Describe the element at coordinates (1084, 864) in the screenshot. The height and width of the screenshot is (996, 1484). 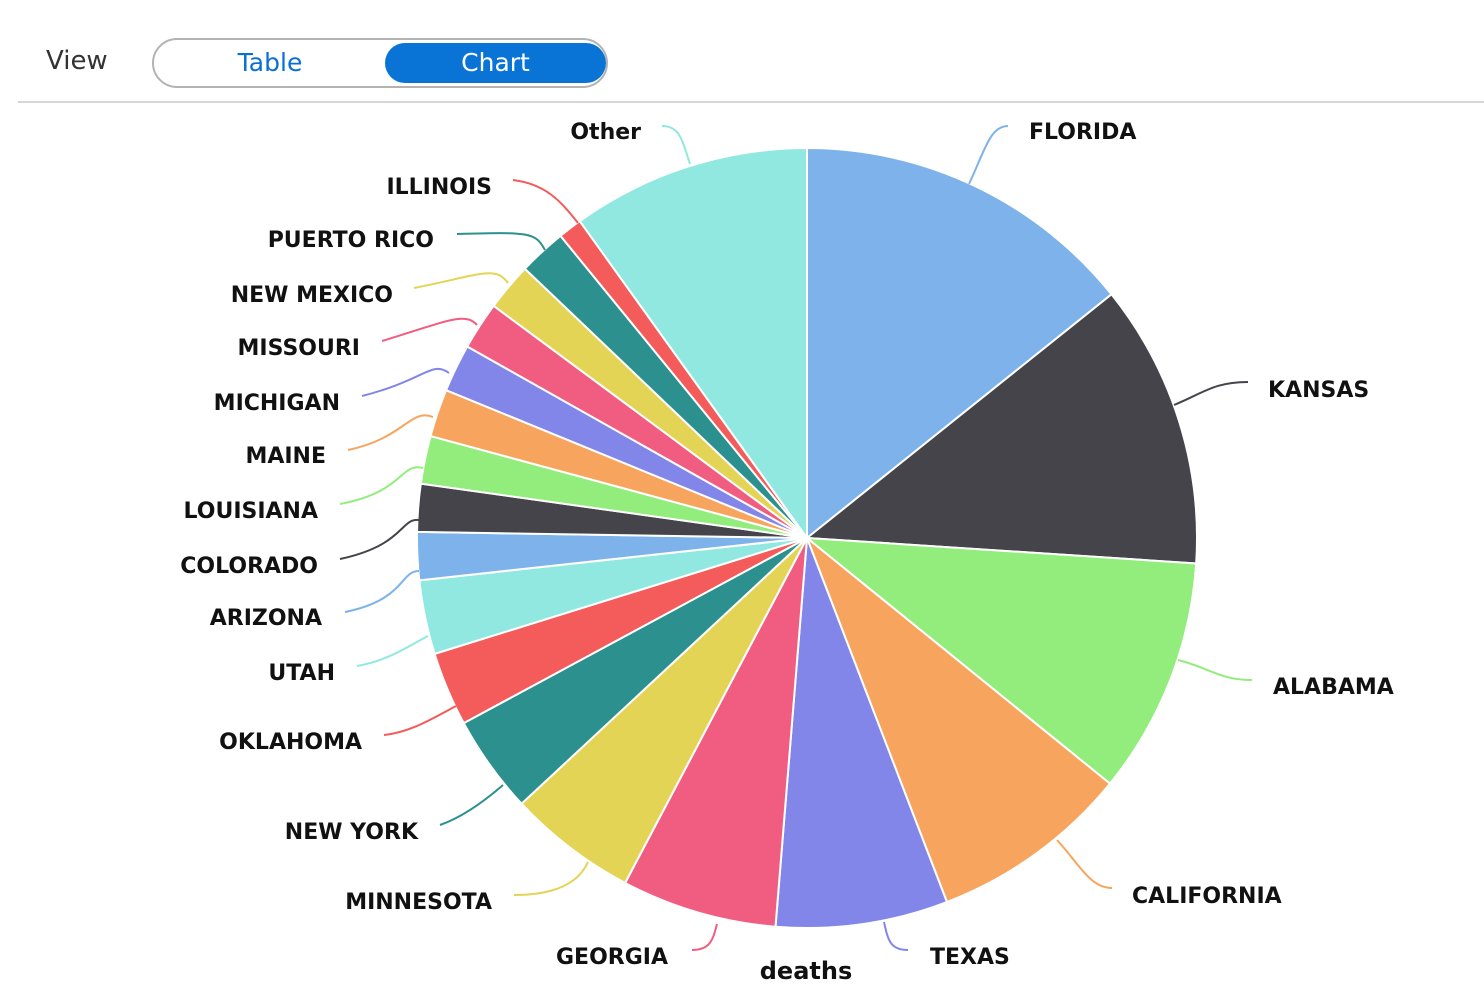
I see `connector-california` at that location.